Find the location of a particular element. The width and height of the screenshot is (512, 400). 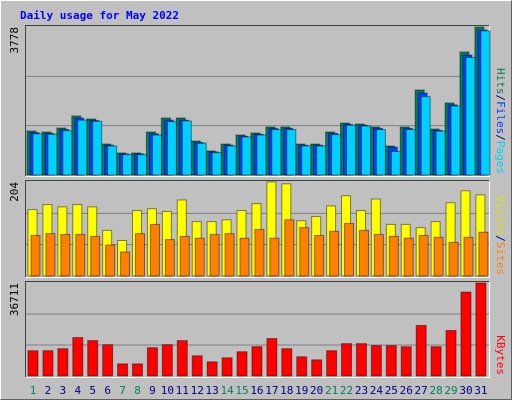

legend-entry: KBytes is located at coordinates (500, 355).